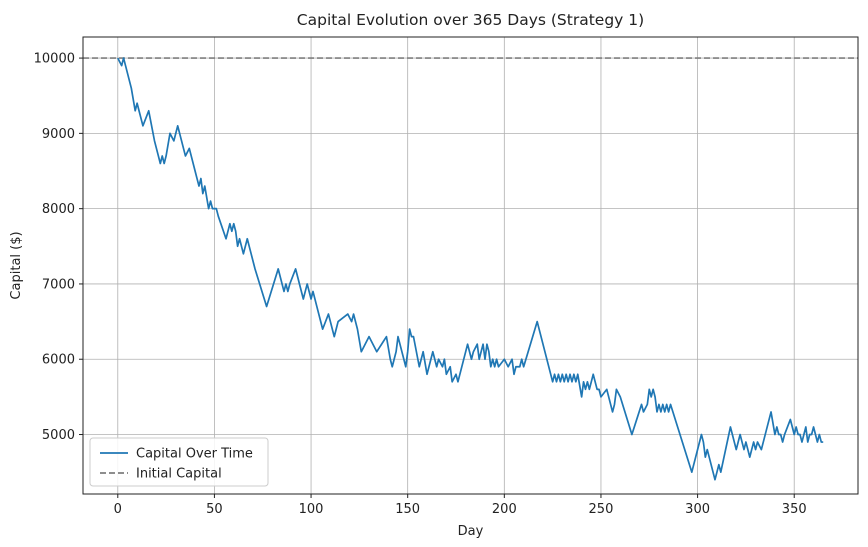 This screenshot has height=547, width=868. What do you see at coordinates (58, 284) in the screenshot?
I see `y-tick-label: 7000` at bounding box center [58, 284].